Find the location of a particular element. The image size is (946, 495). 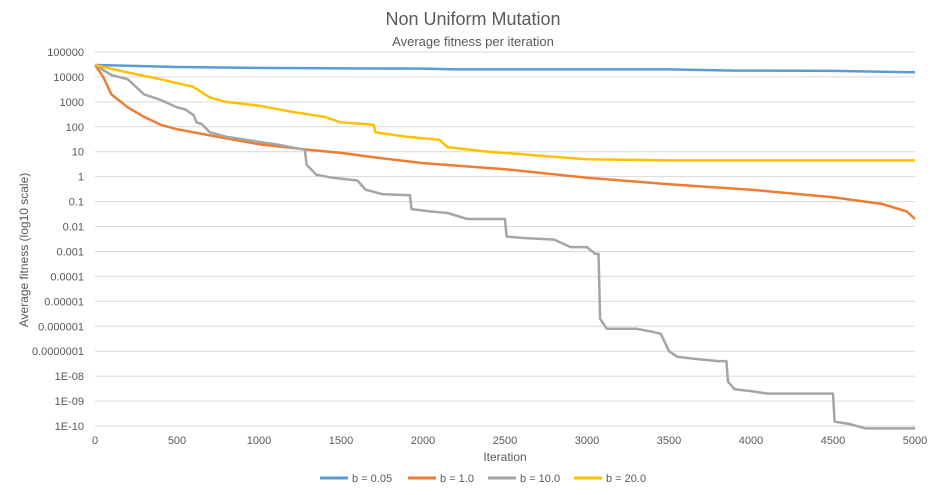

x-tick-label: 3500 is located at coordinates (669, 441).